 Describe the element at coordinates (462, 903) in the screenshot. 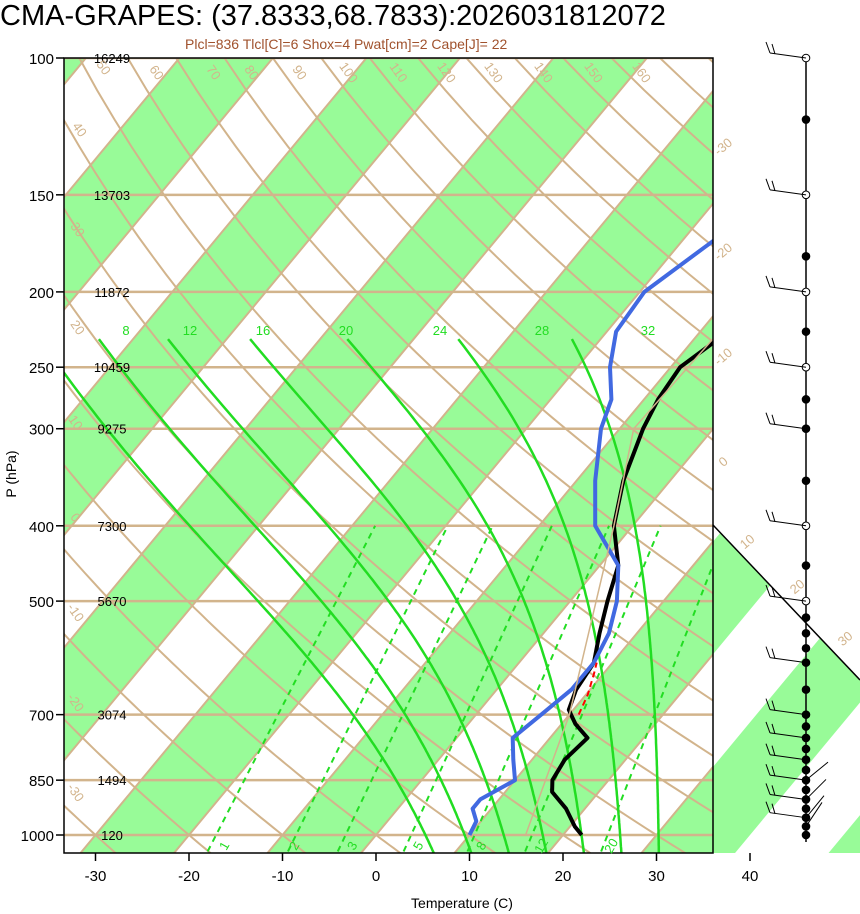

I see `x-axis-label: Temperature (C)` at that location.